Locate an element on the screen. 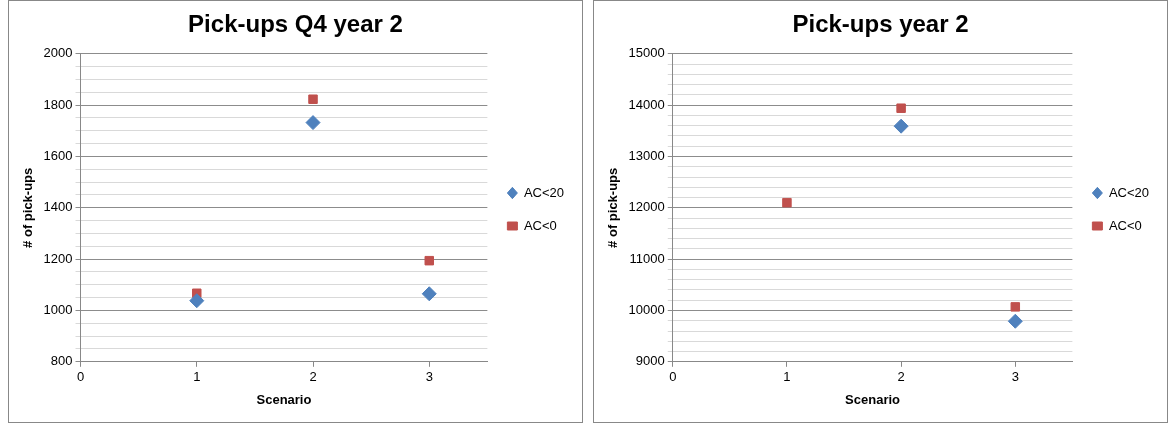  y-tick-label: 1400 is located at coordinates (58, 207).